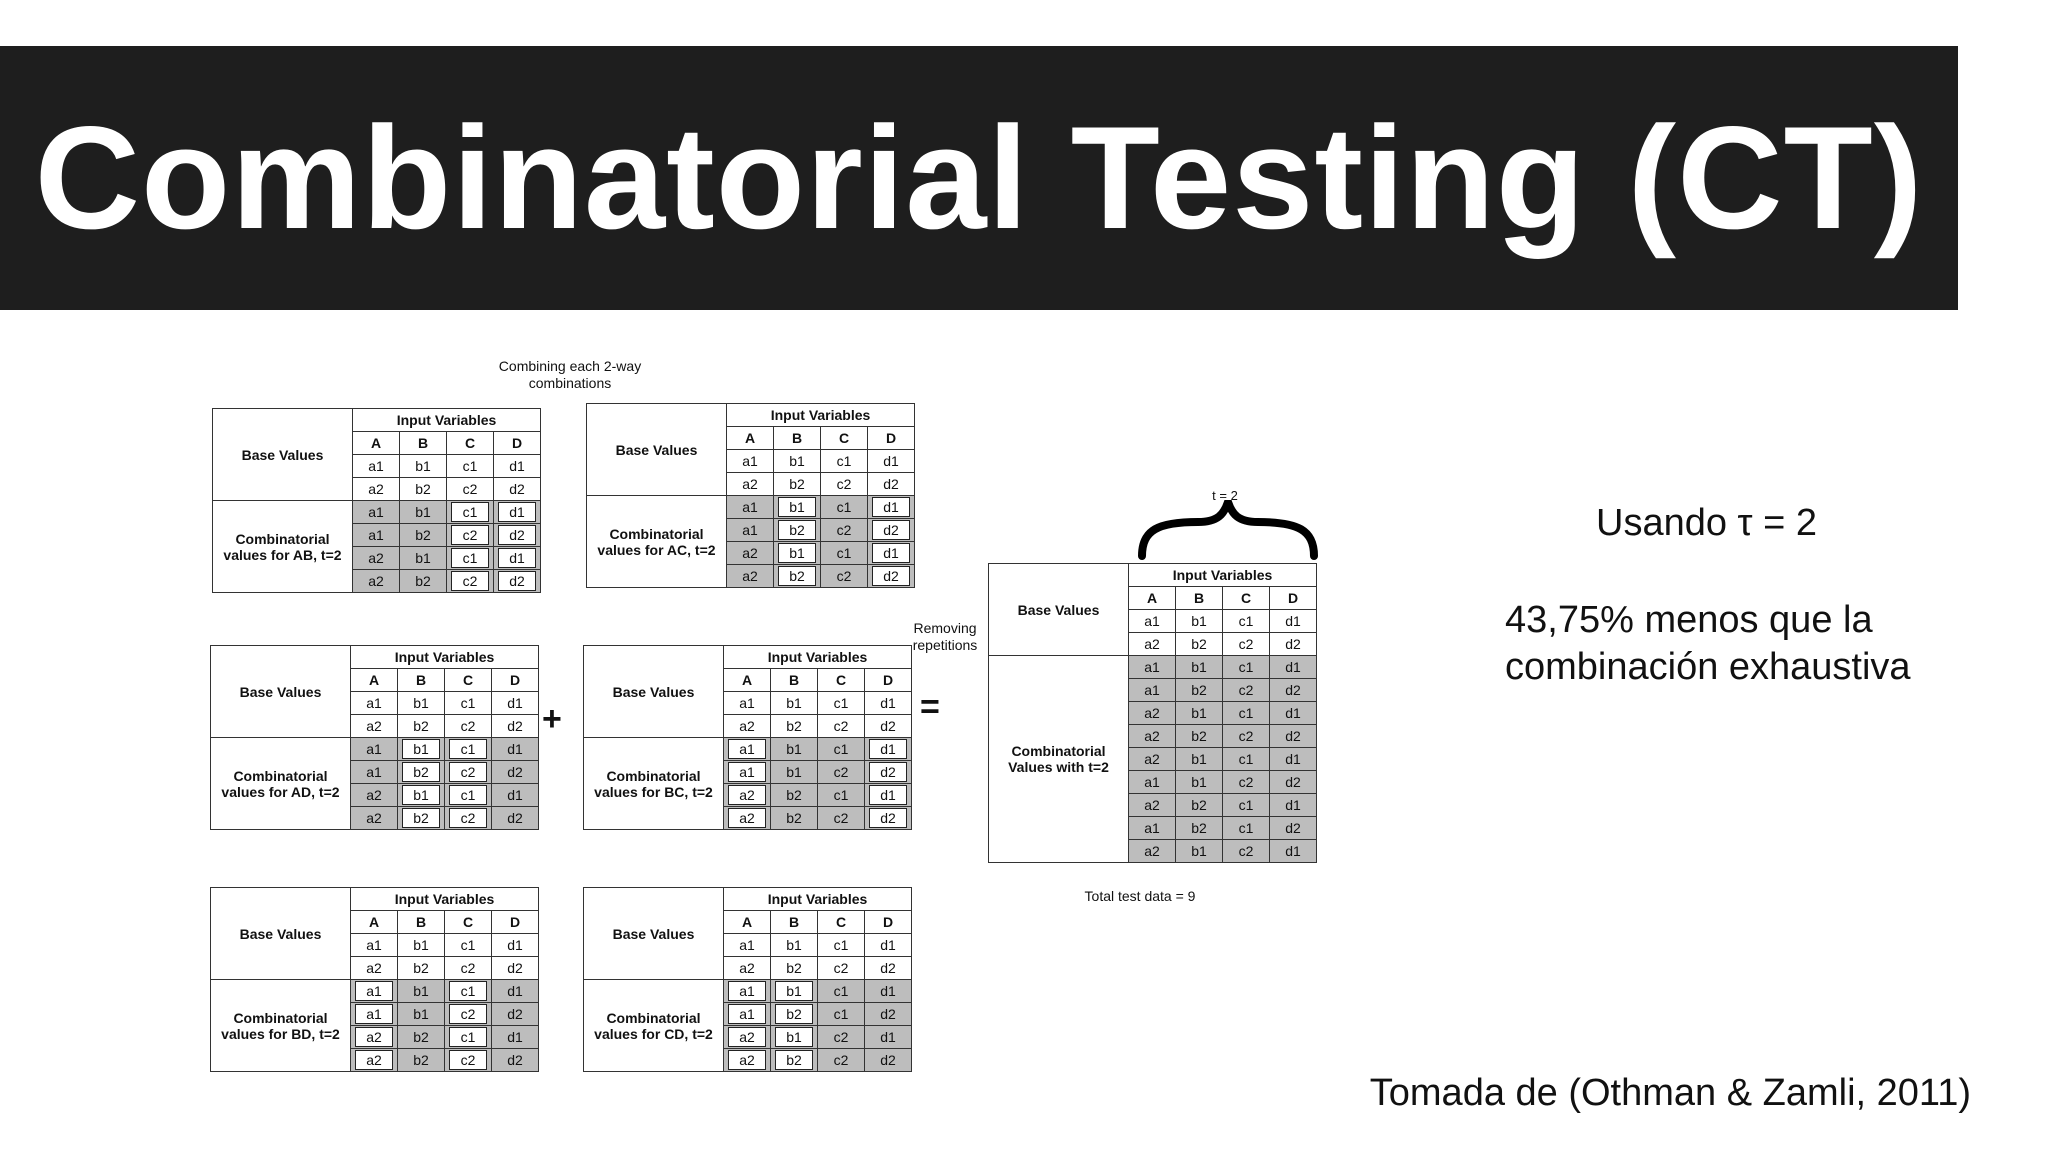 This screenshot has width=2048, height=1152. Describe the element at coordinates (1228, 530) in the screenshot. I see `brace-icon` at that location.